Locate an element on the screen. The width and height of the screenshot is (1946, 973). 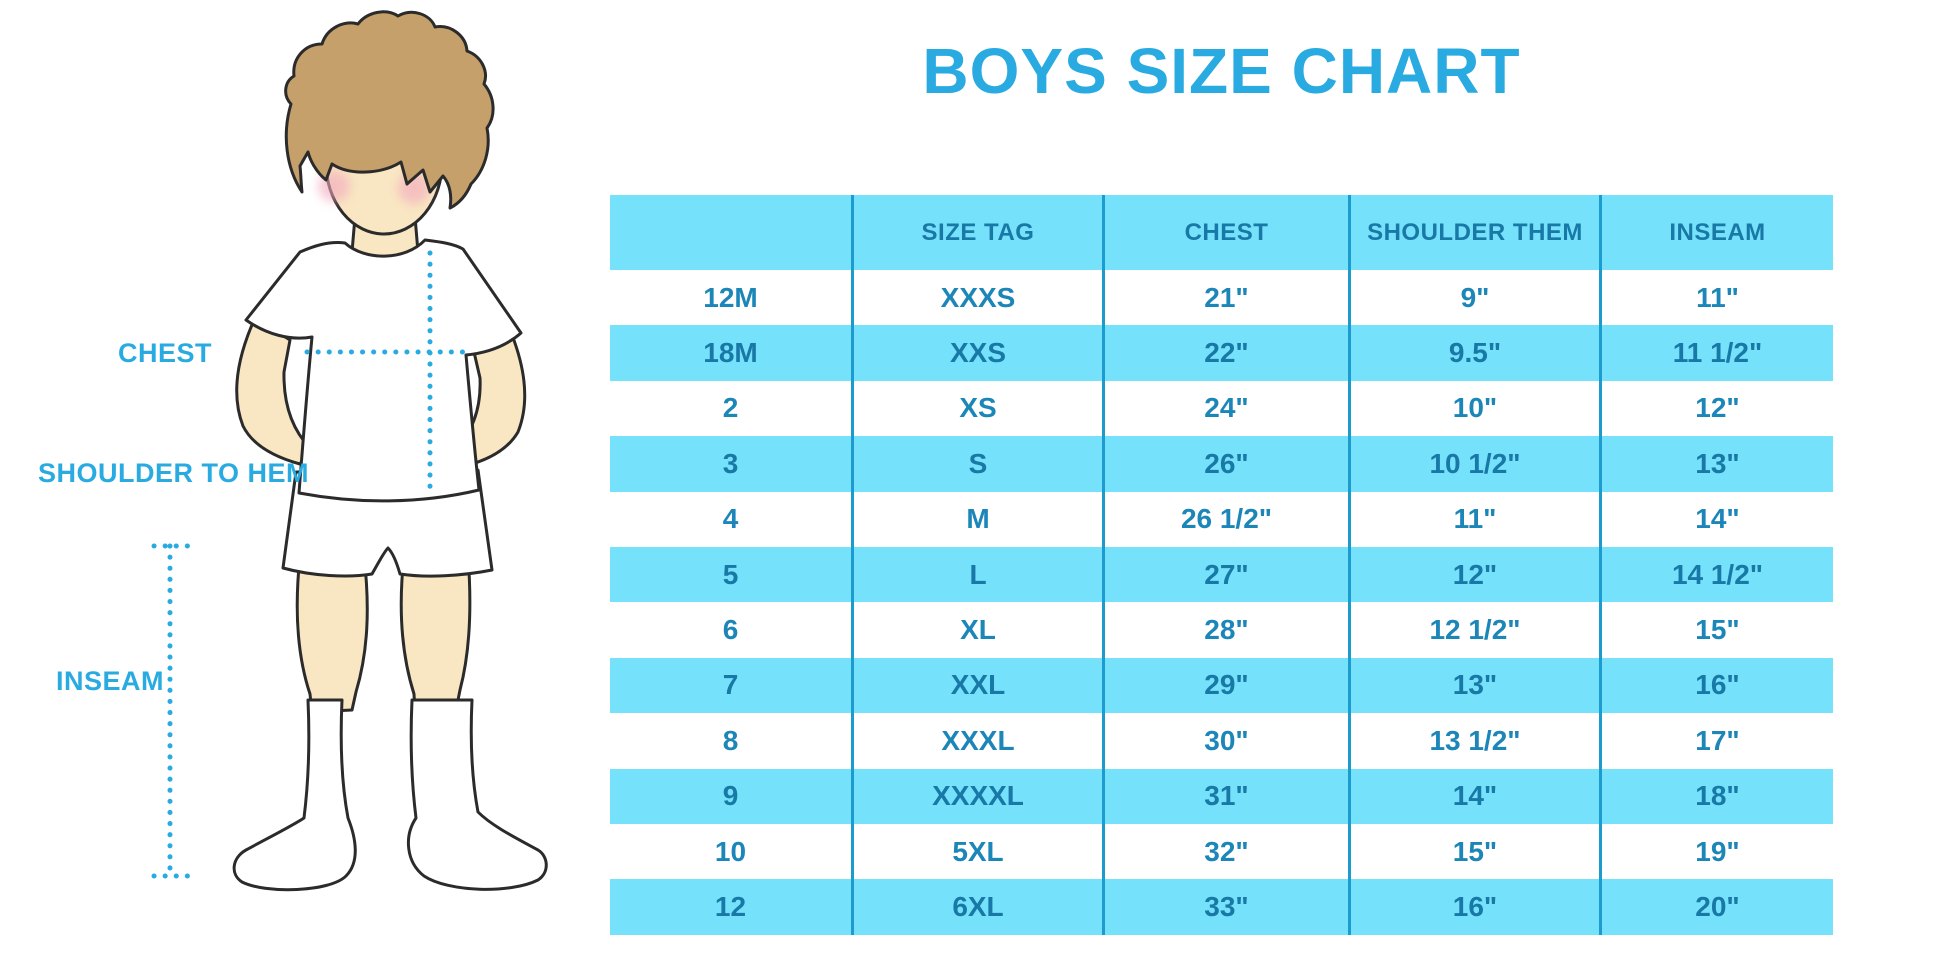
table-cell: 9 is located at coordinates (732, 796).